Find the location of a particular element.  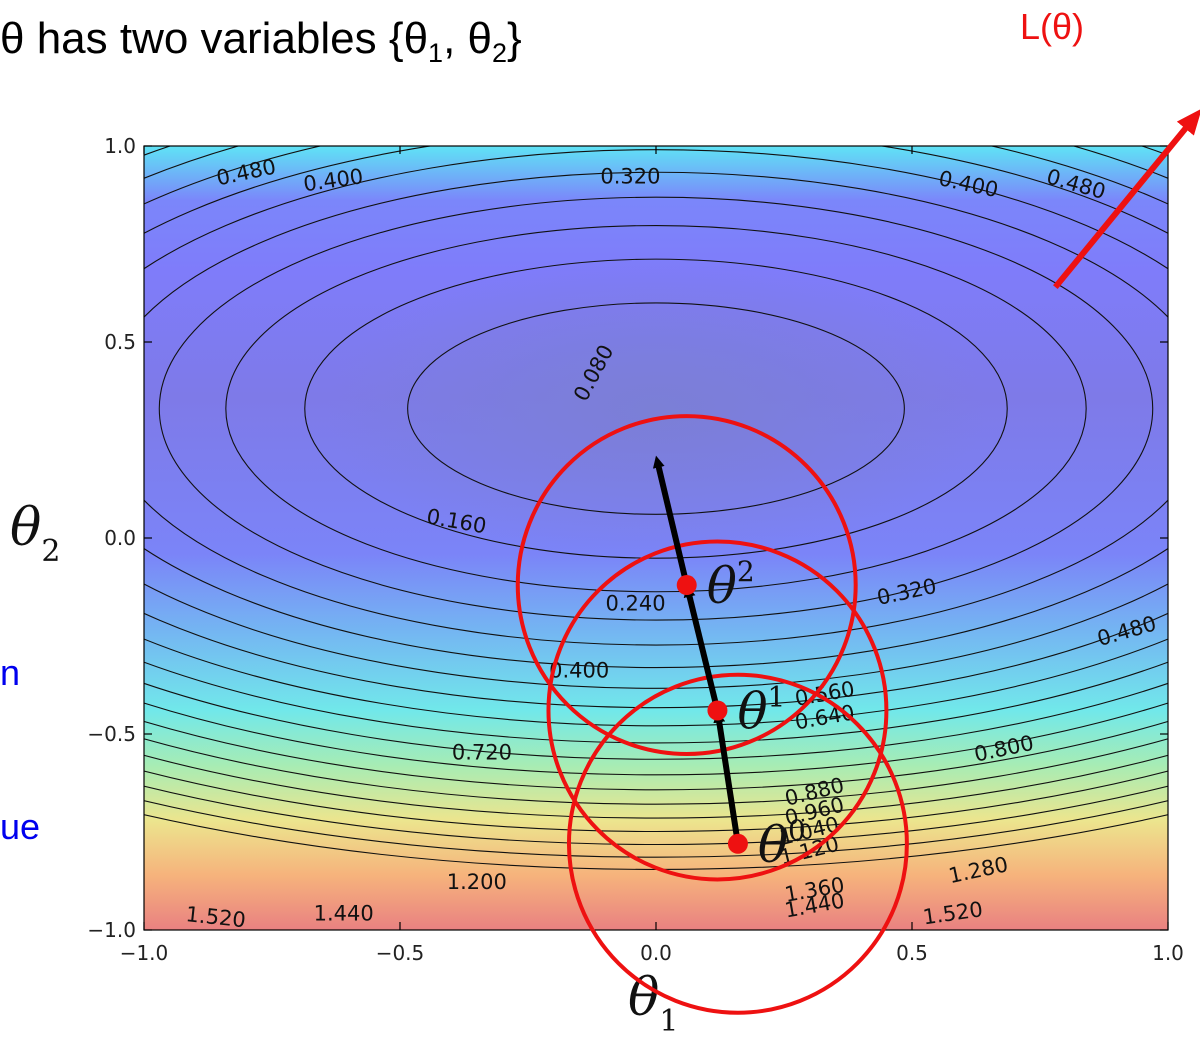

gradient-points is located at coordinates (712, 714).